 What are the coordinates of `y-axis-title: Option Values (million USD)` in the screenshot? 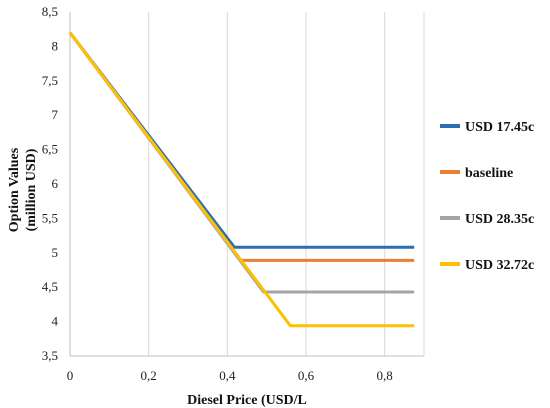 It's located at (23, 189).